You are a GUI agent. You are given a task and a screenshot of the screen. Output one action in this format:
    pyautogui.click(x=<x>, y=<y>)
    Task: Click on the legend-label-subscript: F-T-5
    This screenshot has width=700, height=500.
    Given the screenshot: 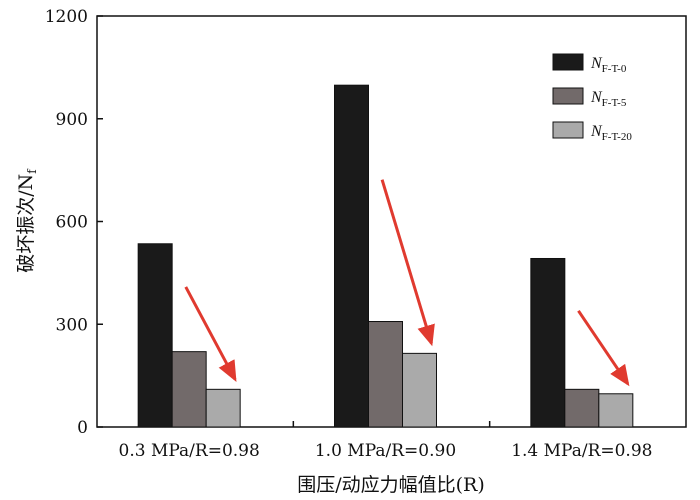 What is the action you would take?
    pyautogui.click(x=614, y=103)
    